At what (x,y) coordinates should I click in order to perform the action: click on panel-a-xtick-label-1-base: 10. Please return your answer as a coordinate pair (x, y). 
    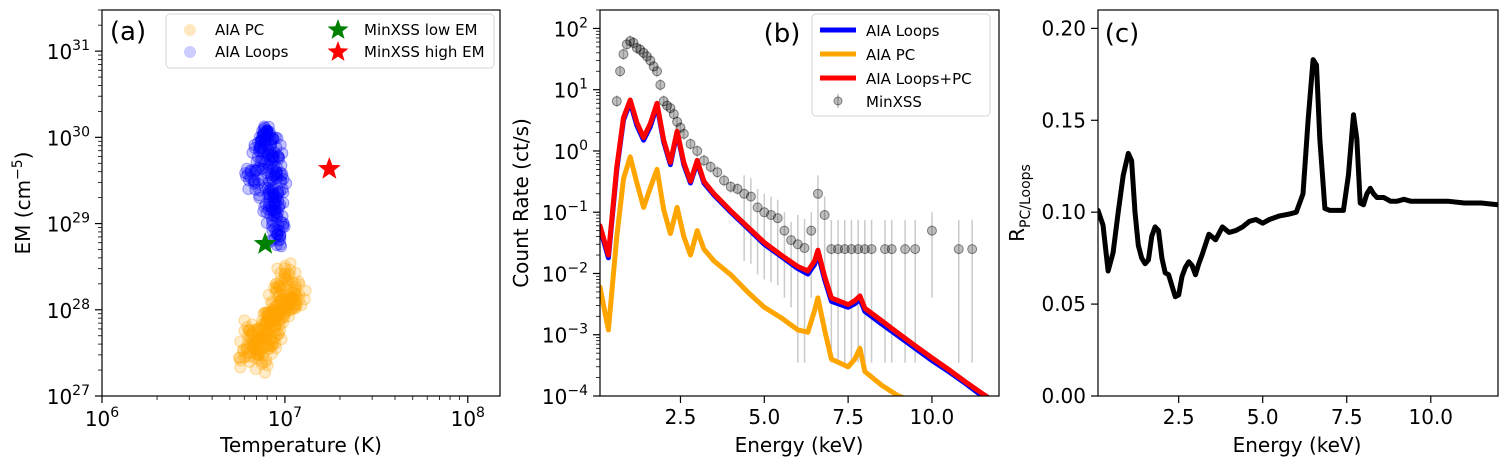
    Looking at the image, I should click on (280, 419).